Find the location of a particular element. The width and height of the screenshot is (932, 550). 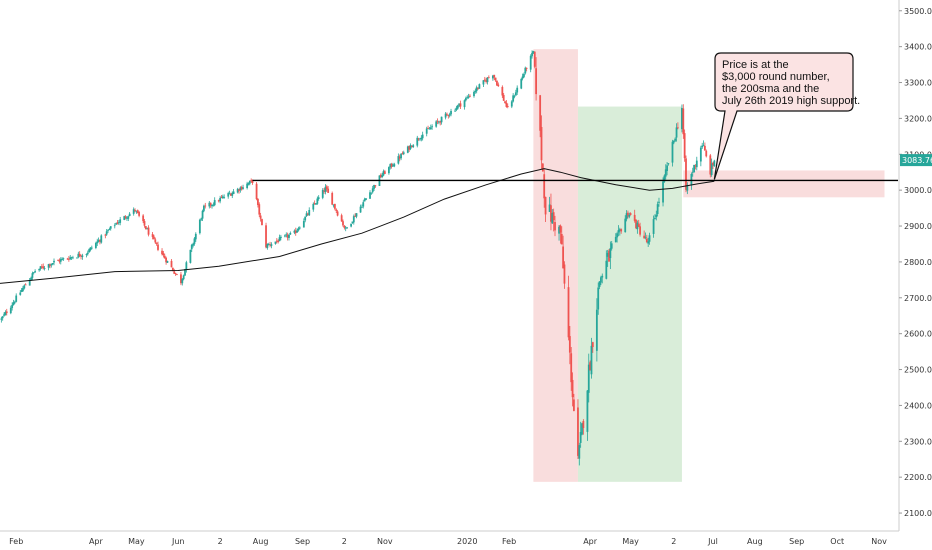

x-tick-label: 2020 is located at coordinates (467, 541).